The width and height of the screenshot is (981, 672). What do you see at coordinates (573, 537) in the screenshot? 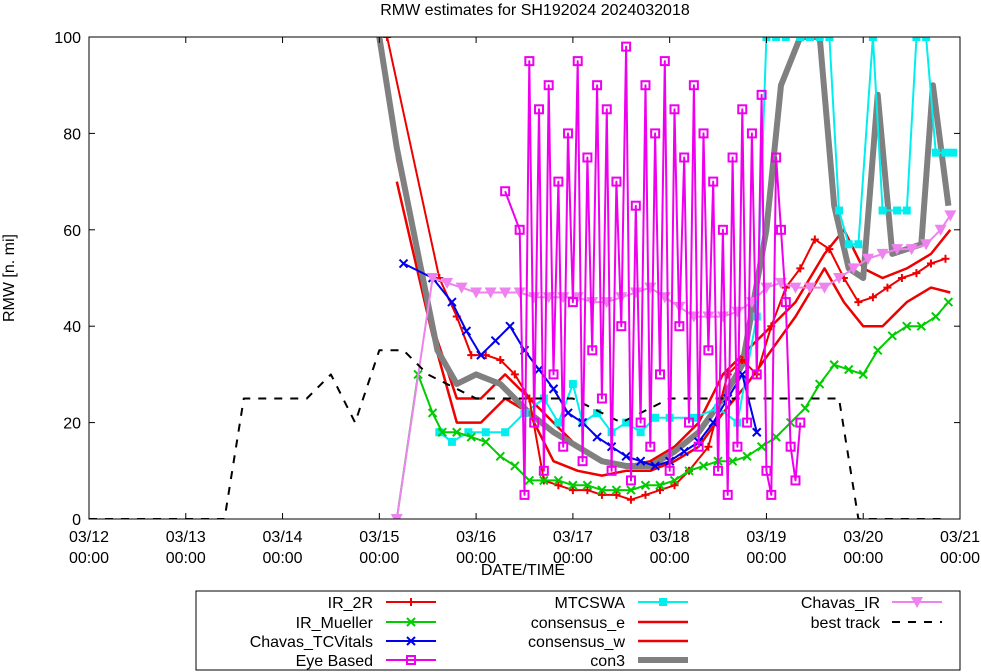
I see `x-tick-label-date: 03/17` at bounding box center [573, 537].